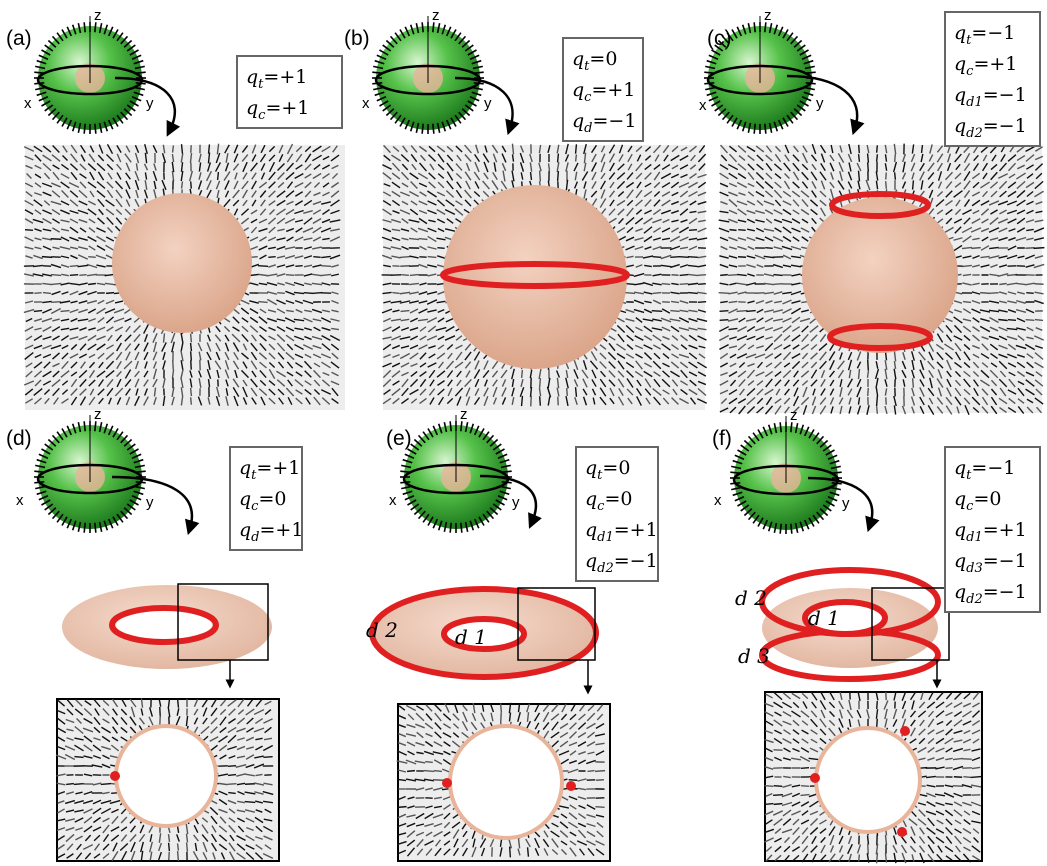 The height and width of the screenshot is (866, 1047). Describe the element at coordinates (880, 275) in the screenshot. I see `particle-sphere` at that location.